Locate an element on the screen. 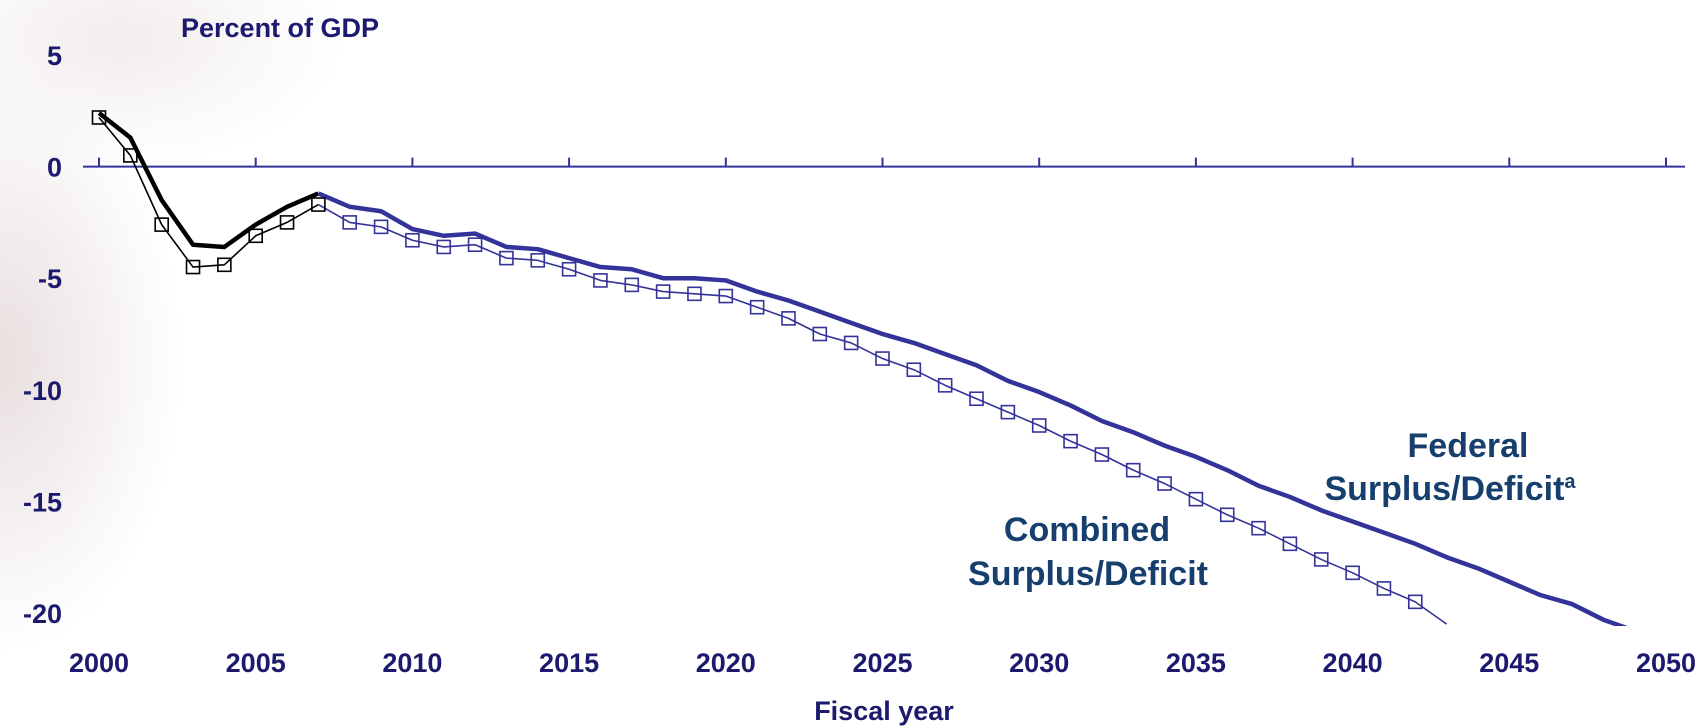 This screenshot has width=1707, height=726. y-axis-ticks: 5 0 -5 -10 -15 -20 is located at coordinates (42, 335).